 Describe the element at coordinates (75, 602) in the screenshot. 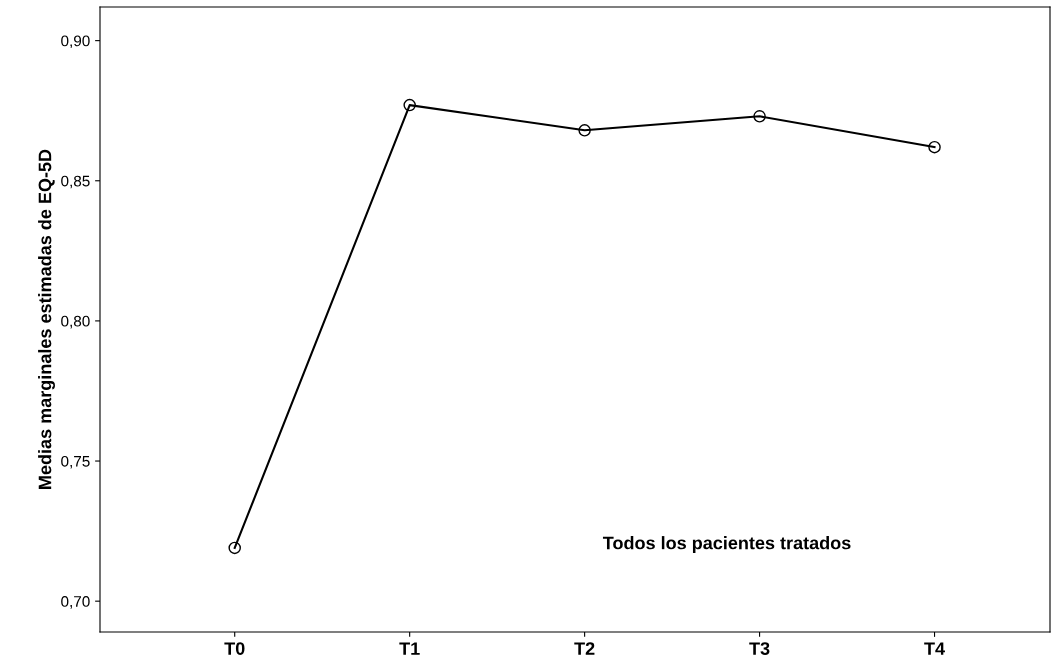

I see `y-tick-label: 0,70` at that location.